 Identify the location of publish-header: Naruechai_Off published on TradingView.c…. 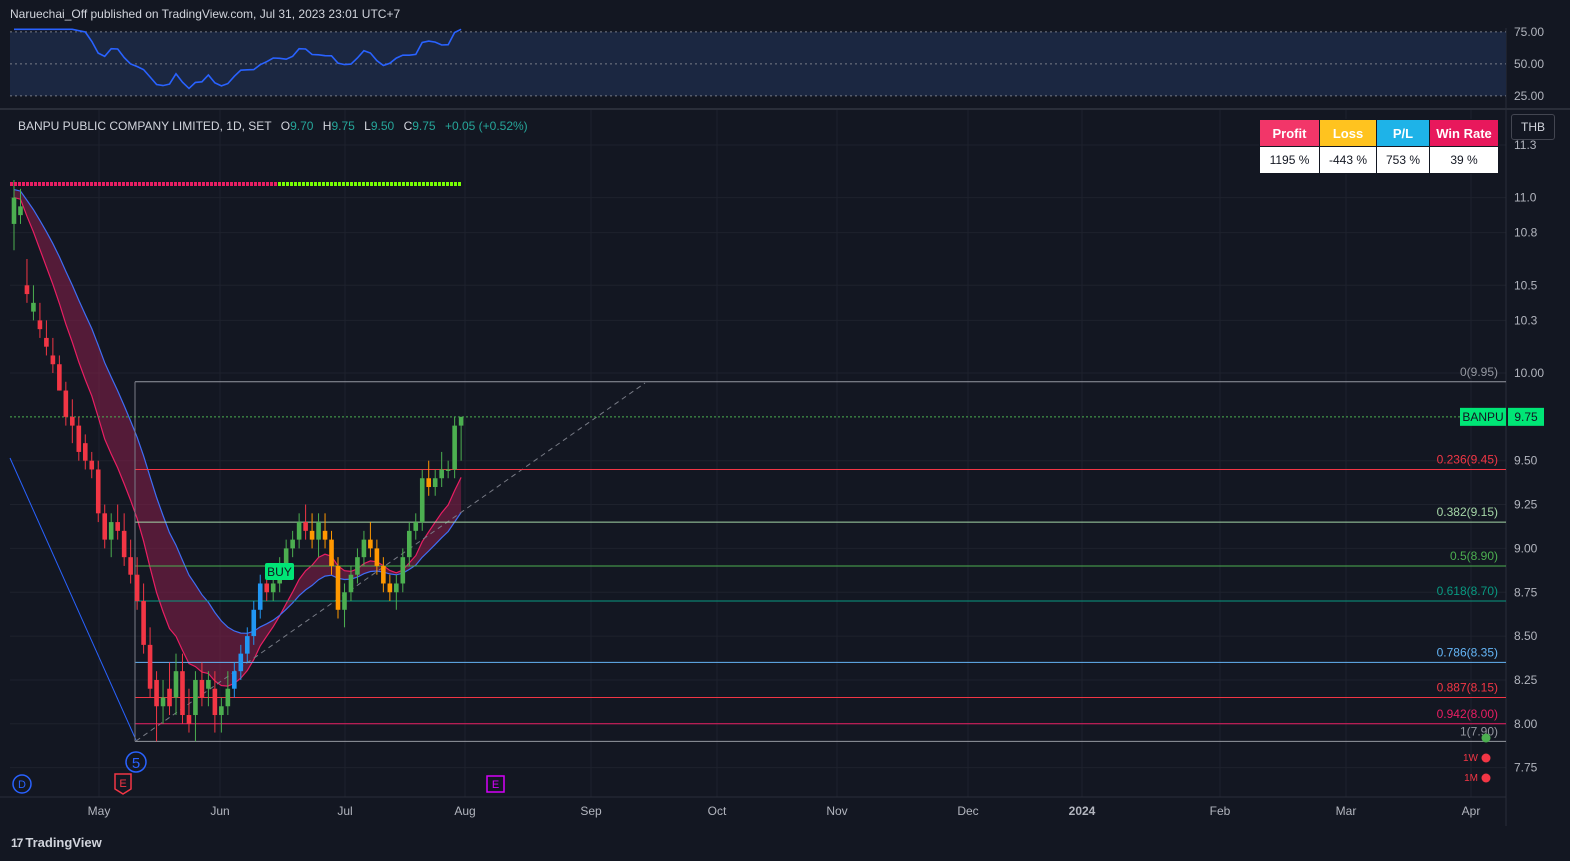
(785, 14).